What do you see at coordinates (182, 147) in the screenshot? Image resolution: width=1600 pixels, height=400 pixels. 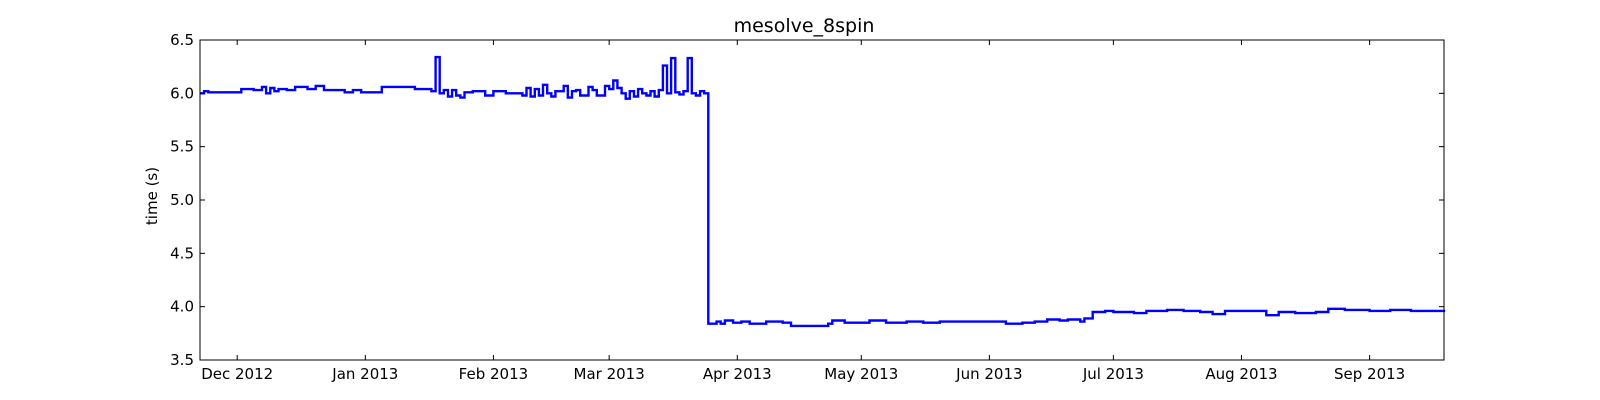 I see `y-tick-label: 5.5` at bounding box center [182, 147].